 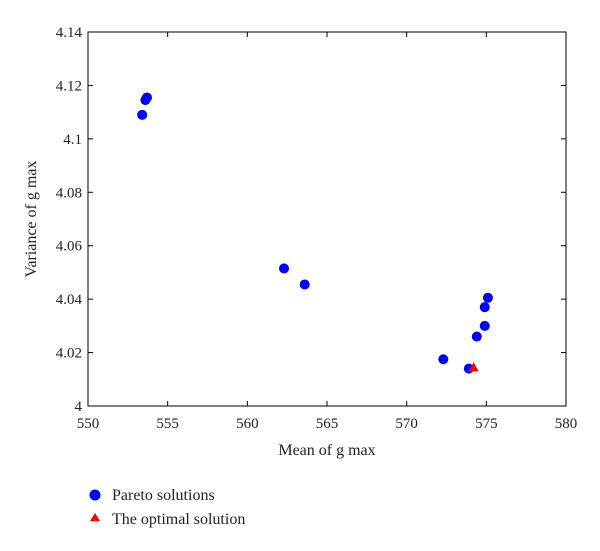 What do you see at coordinates (167, 507) in the screenshot?
I see `legend: Pareto solutions The optimal solution` at bounding box center [167, 507].